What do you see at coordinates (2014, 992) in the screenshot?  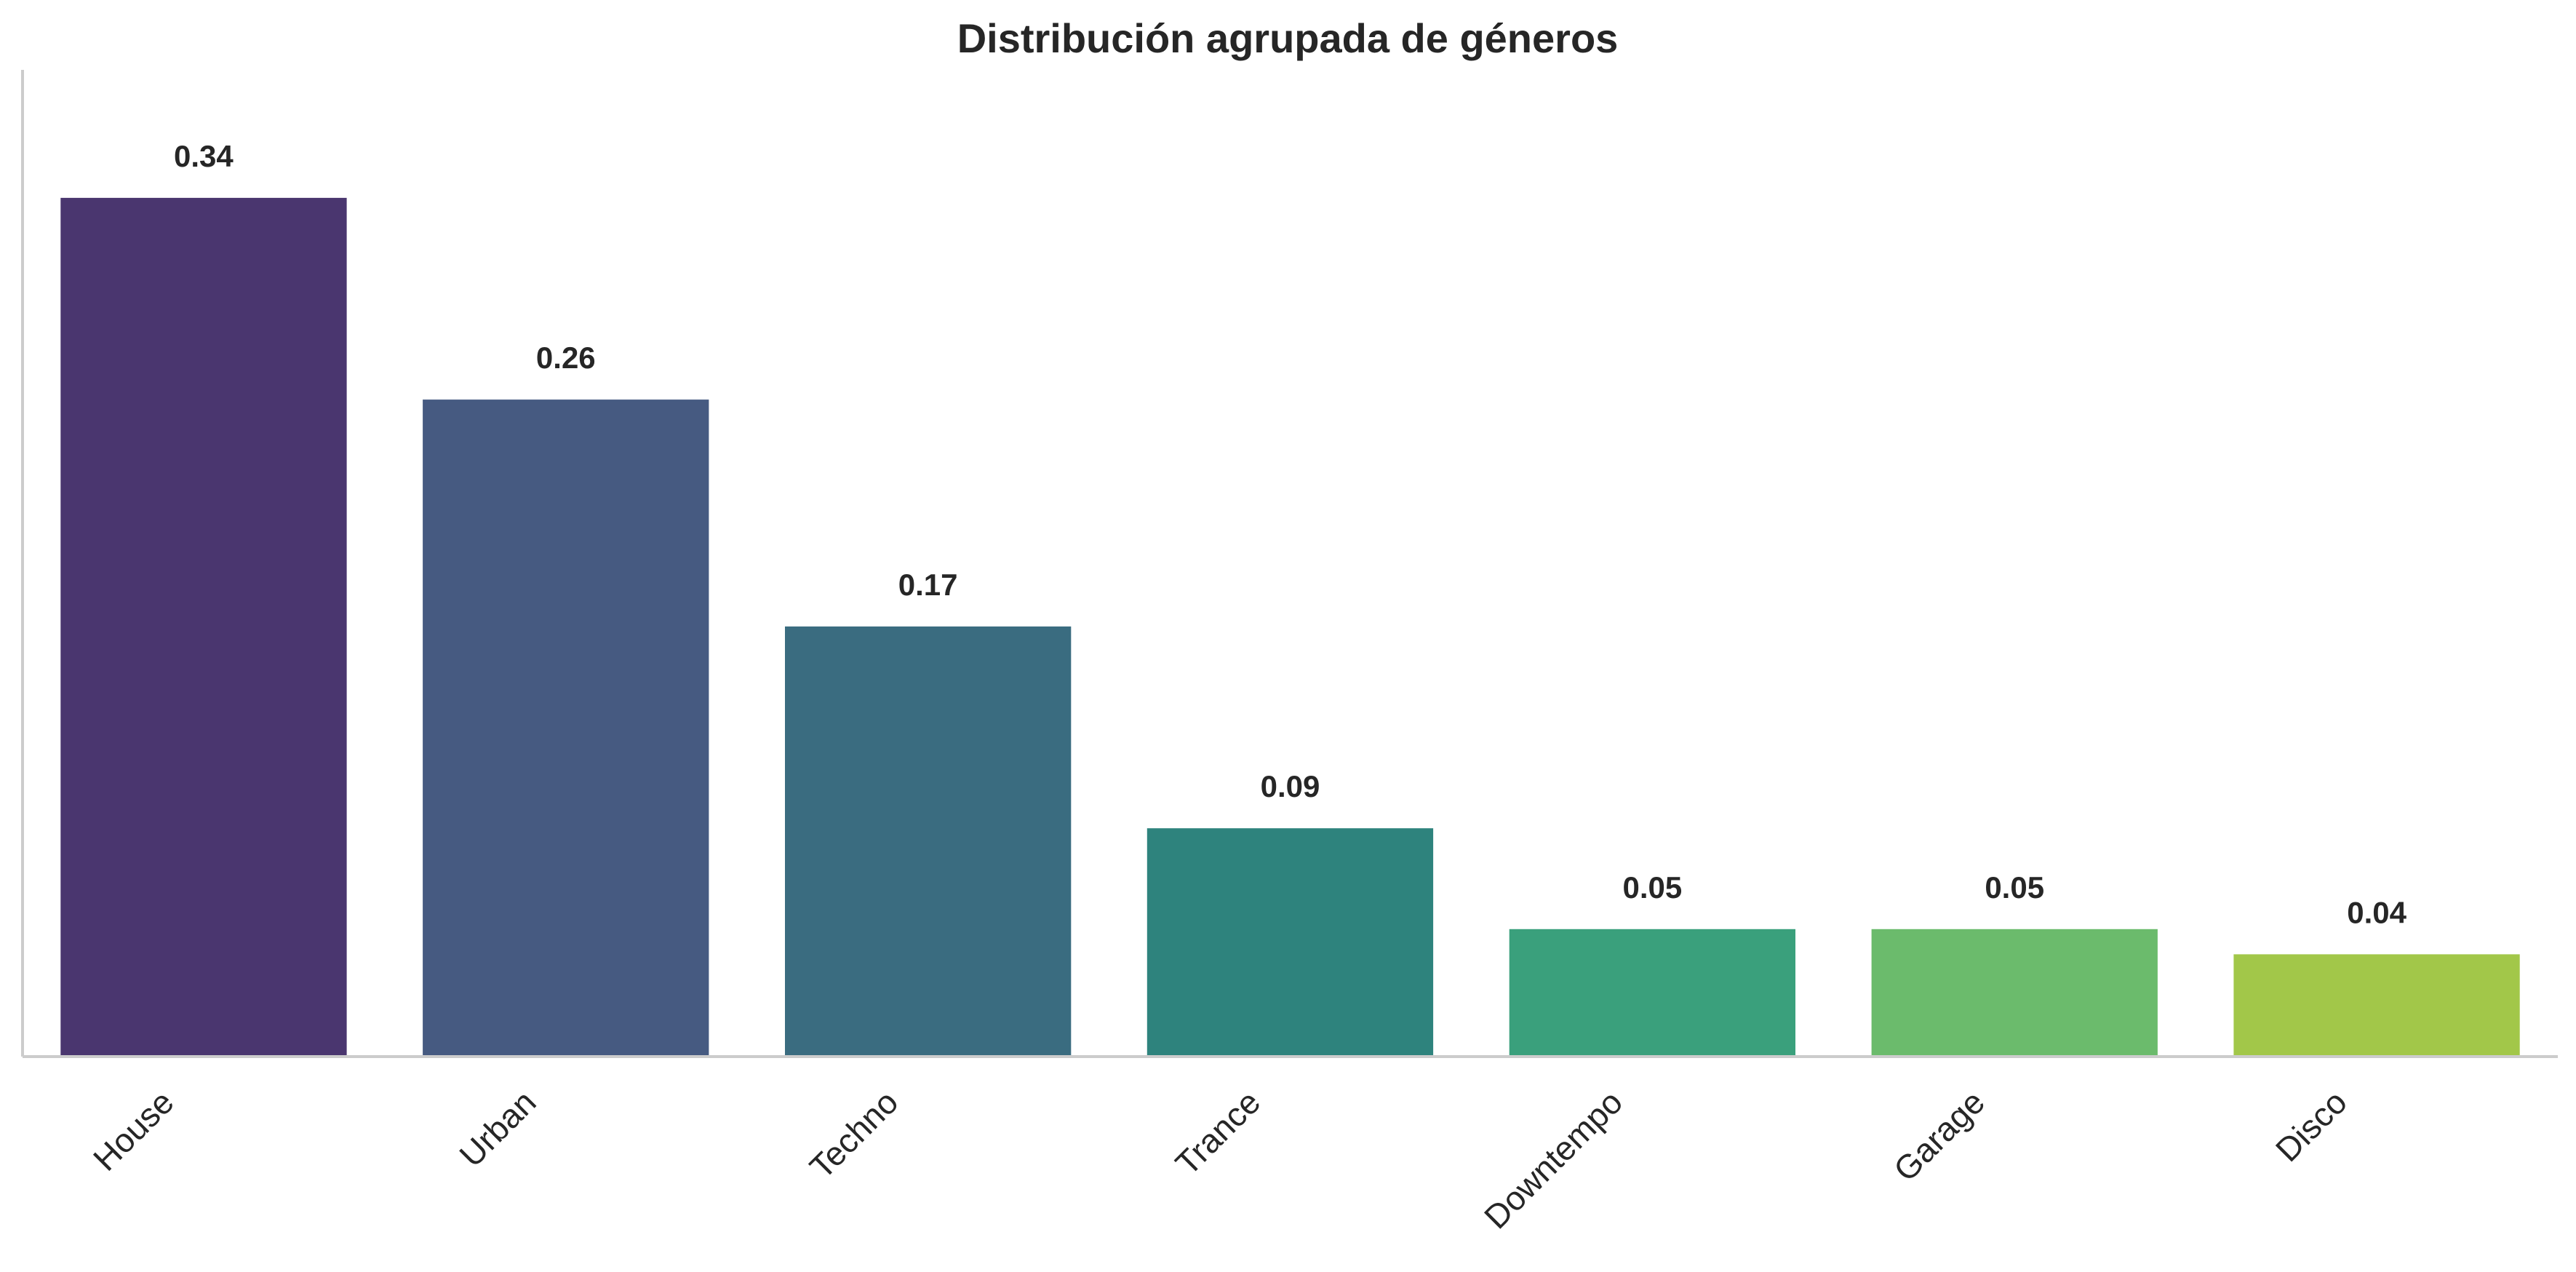 I see `bar-garage` at bounding box center [2014, 992].